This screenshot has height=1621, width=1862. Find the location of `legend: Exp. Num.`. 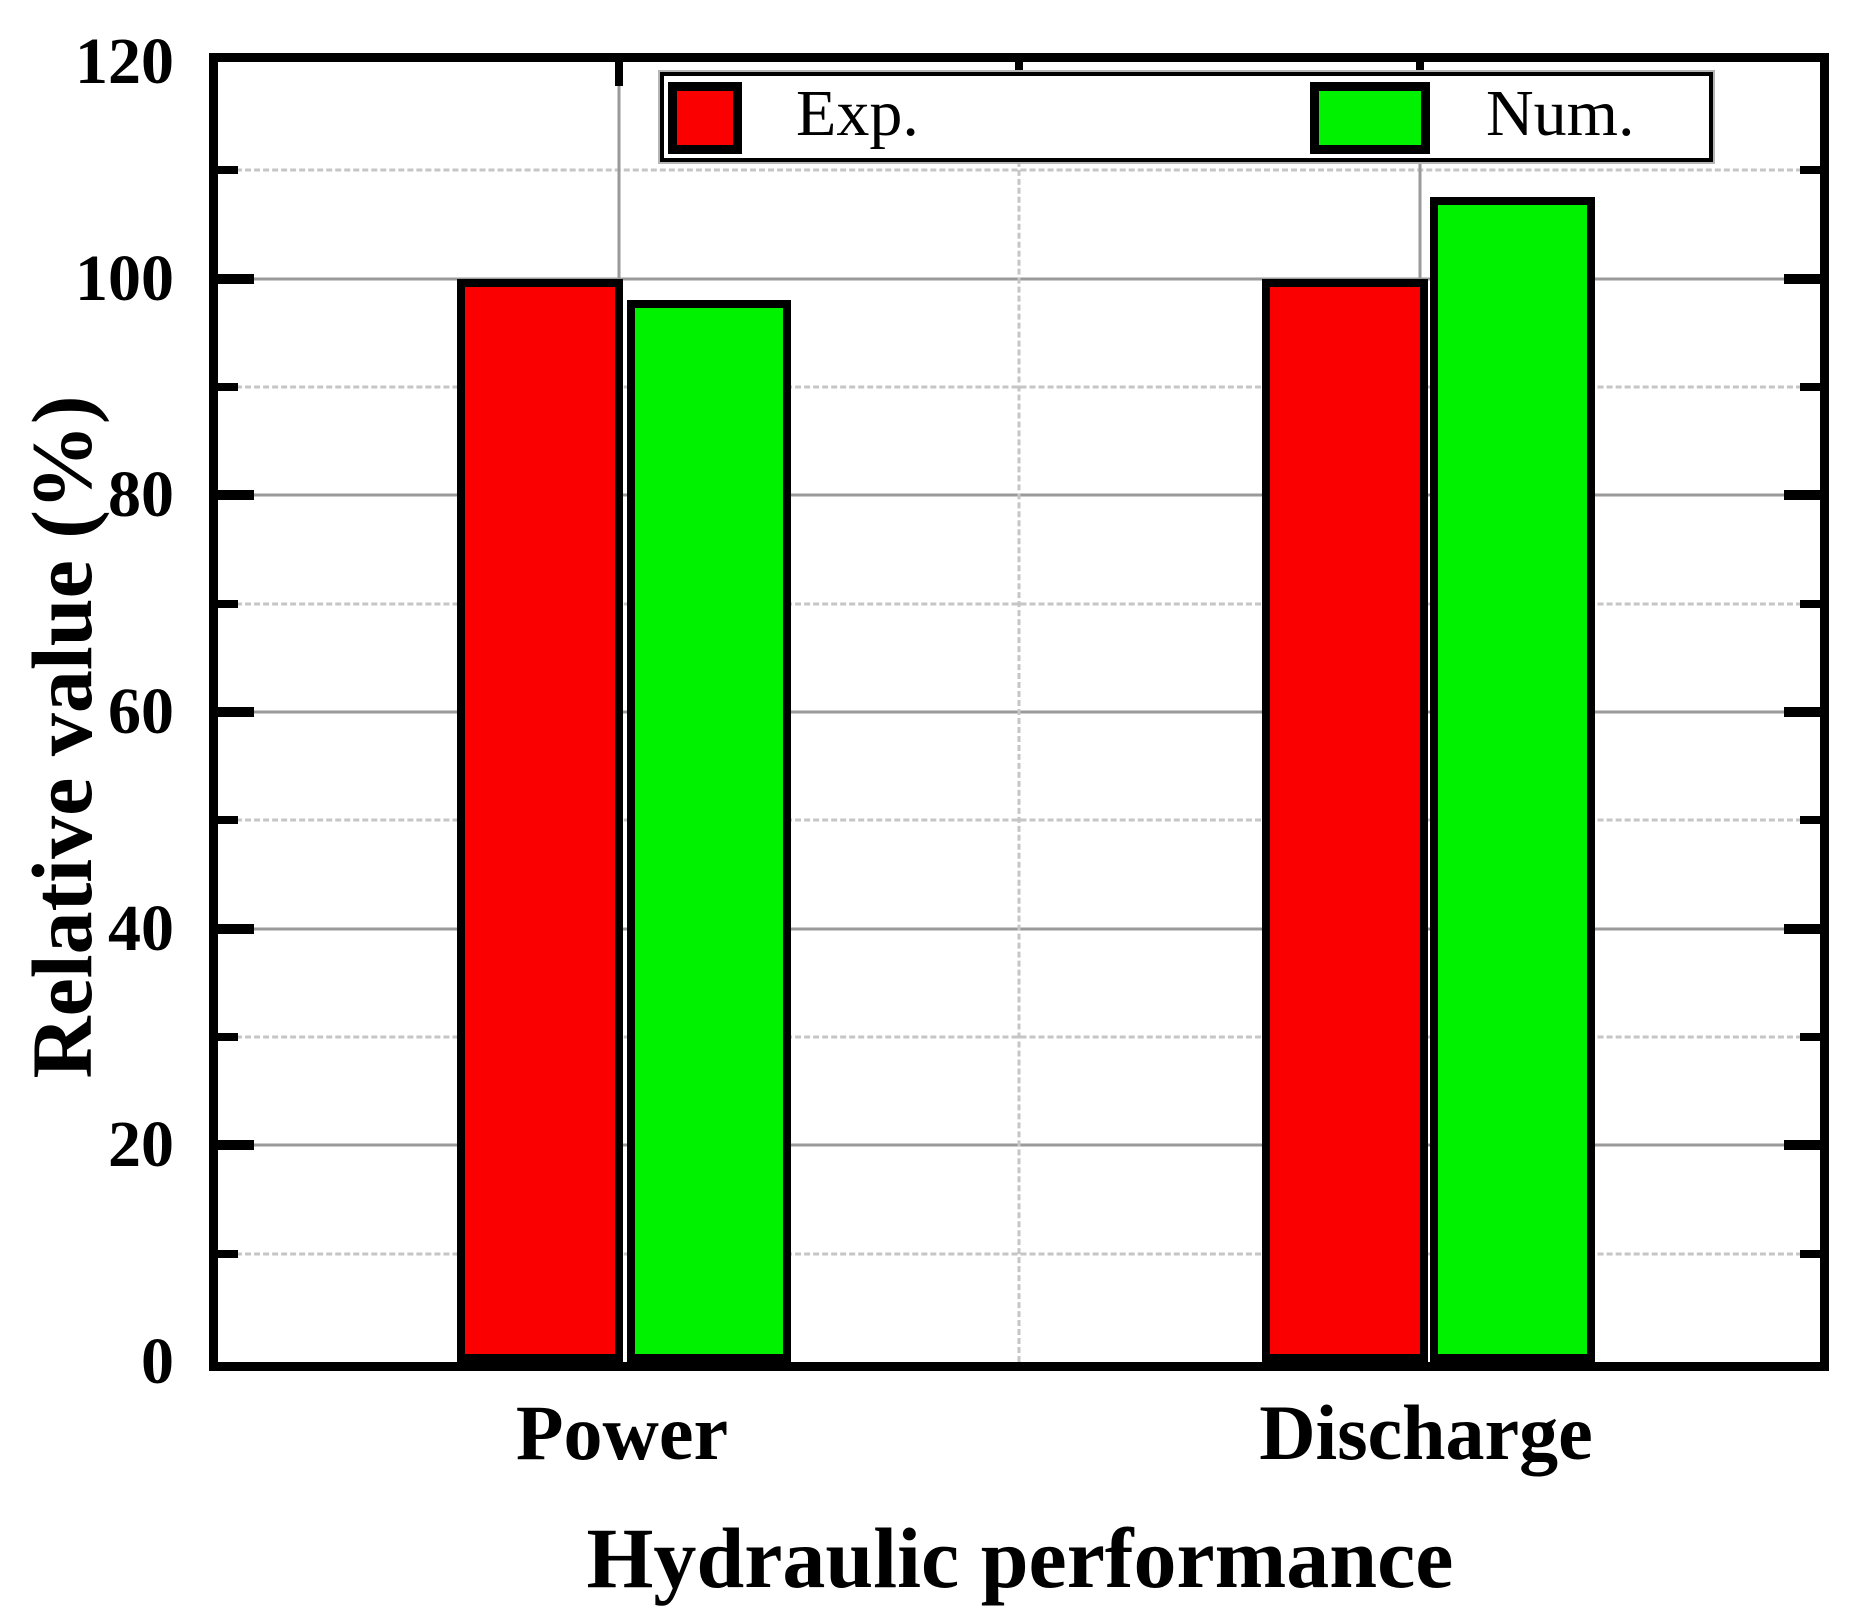

legend: Exp. Num. is located at coordinates (1186, 117).